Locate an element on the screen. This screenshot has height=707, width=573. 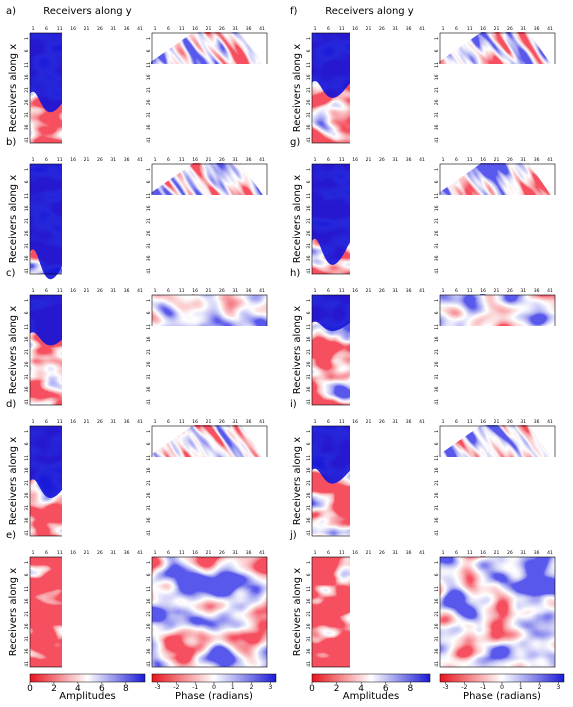
colorbar-tick-label: 6 is located at coordinates (386, 689).